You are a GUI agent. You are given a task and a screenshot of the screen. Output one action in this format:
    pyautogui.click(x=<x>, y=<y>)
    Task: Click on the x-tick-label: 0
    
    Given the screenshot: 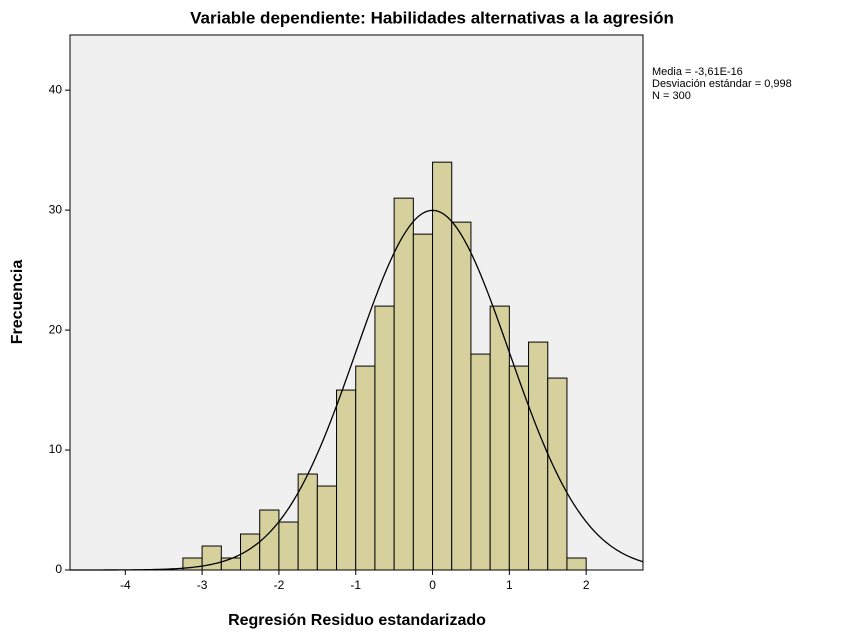 What is the action you would take?
    pyautogui.click(x=432, y=585)
    